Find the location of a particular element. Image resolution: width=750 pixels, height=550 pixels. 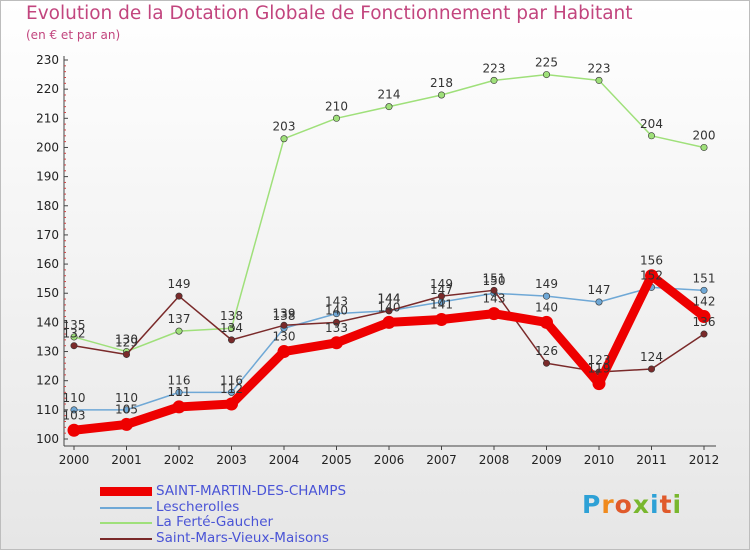

data-label: 156 is located at coordinates (651, 261).